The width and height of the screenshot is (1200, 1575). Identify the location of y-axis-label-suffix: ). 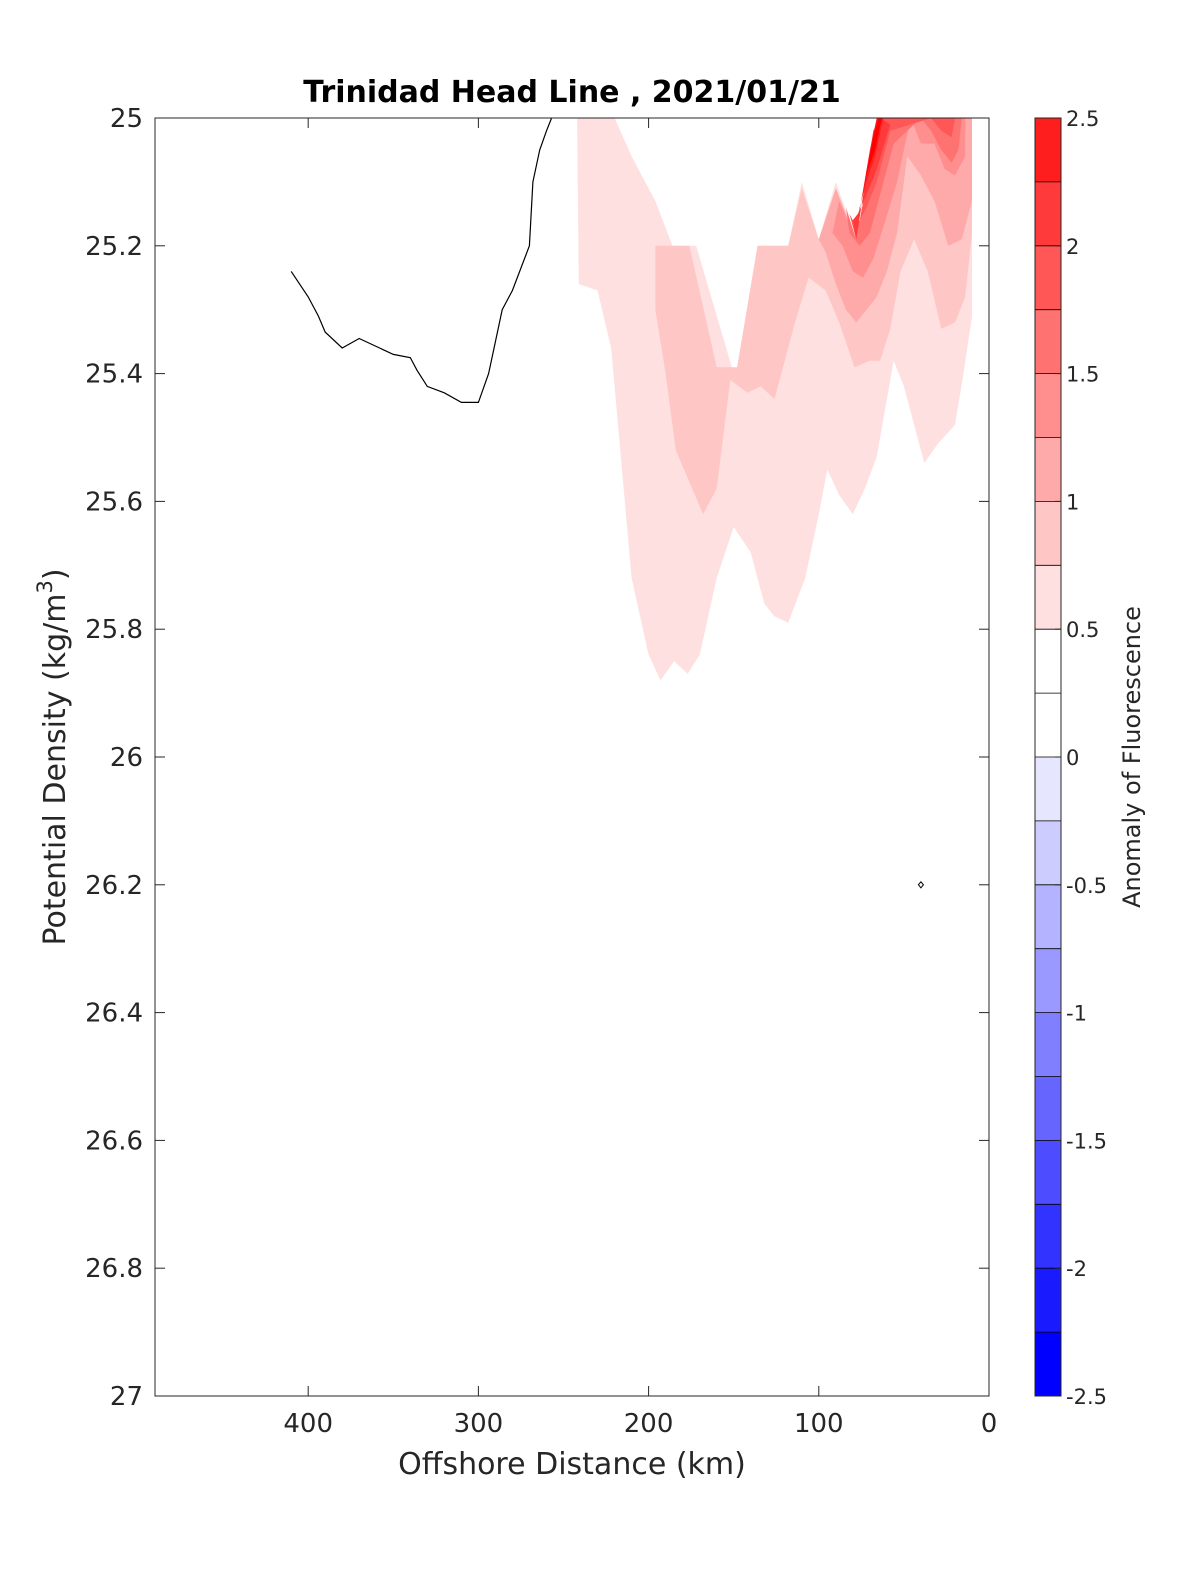
(55, 574).